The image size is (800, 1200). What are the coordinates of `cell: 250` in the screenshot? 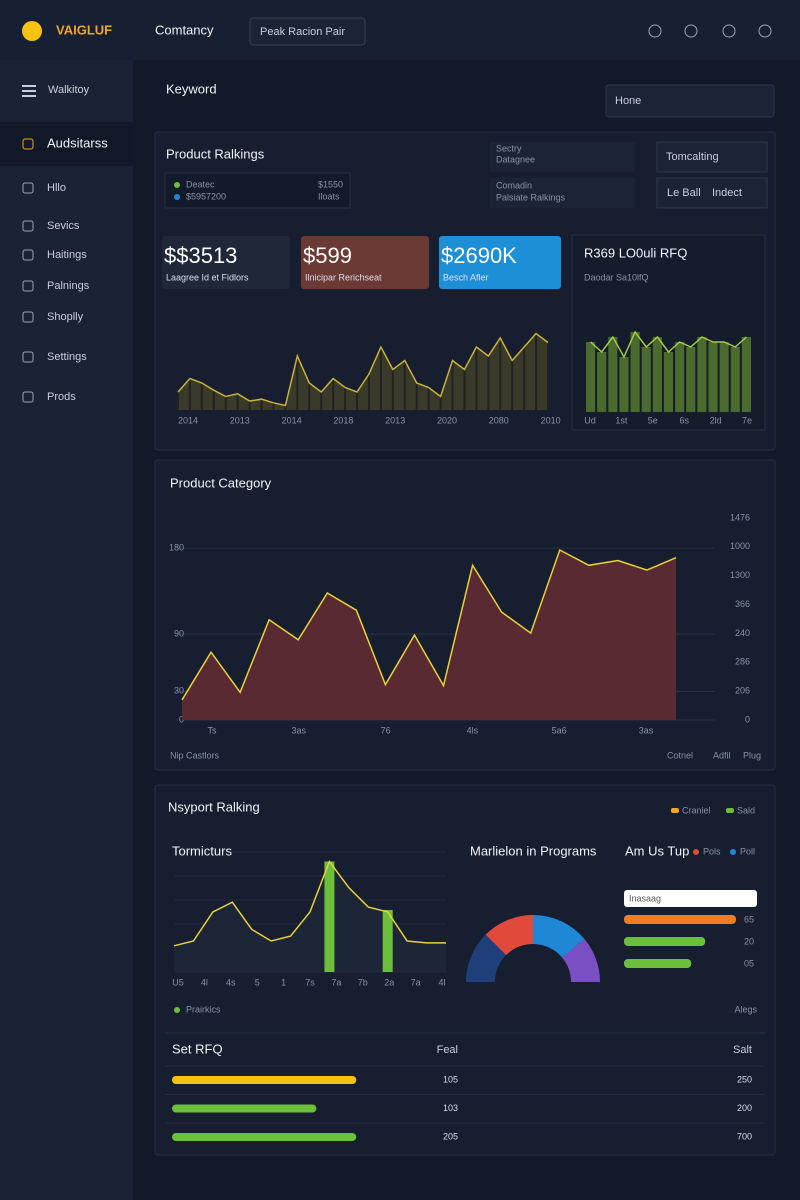 It's located at (744, 1079).